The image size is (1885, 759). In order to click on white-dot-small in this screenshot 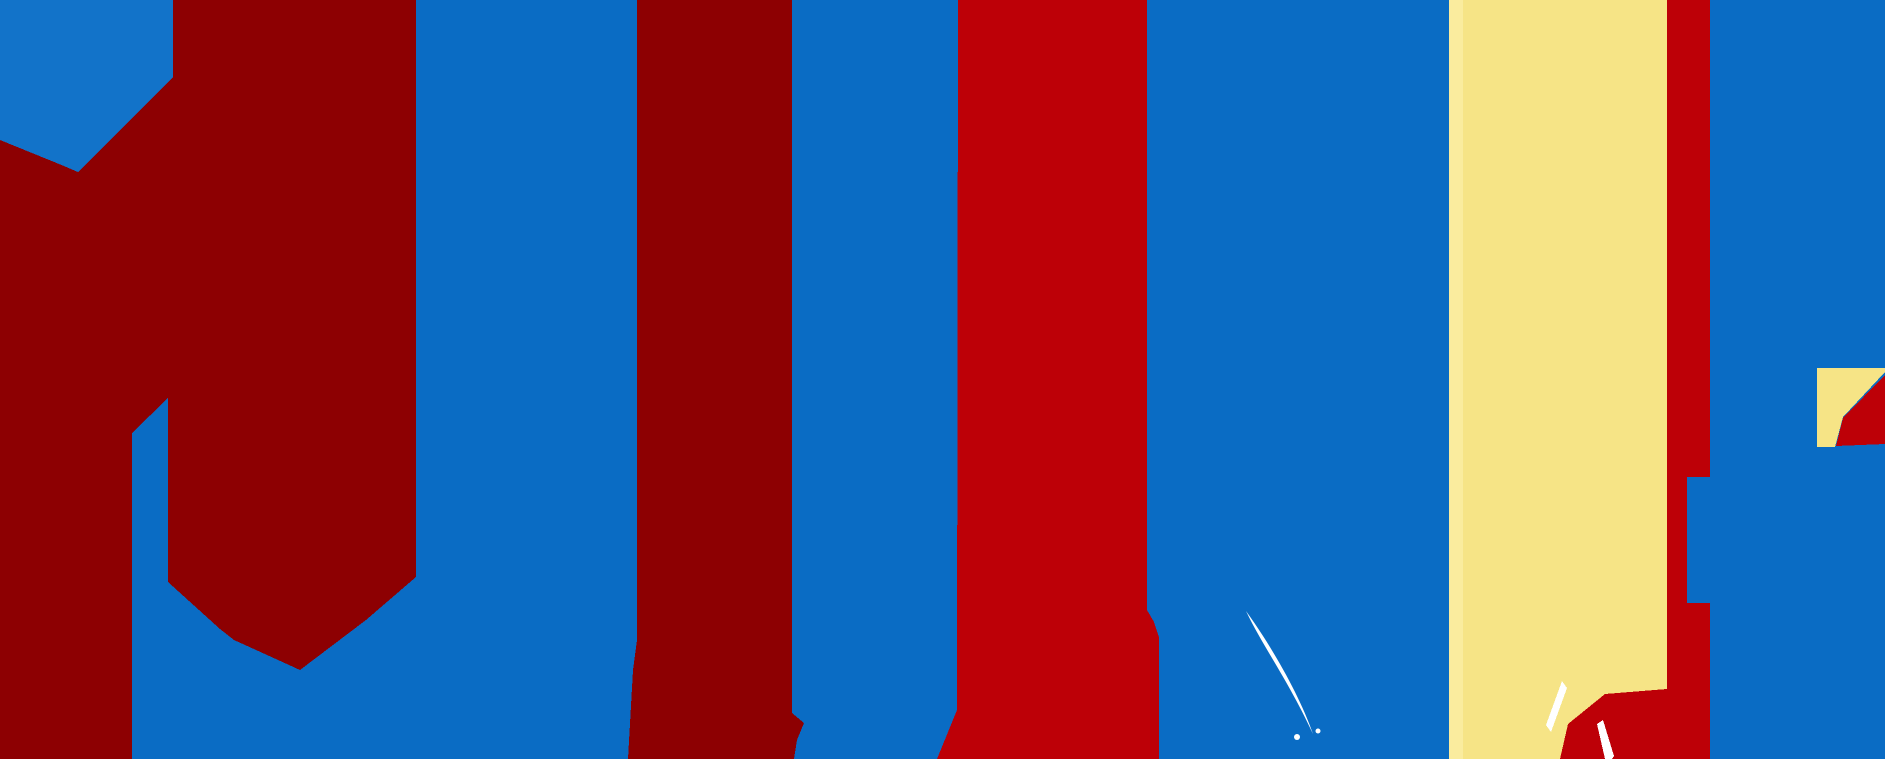, I will do `click(1297, 737)`.